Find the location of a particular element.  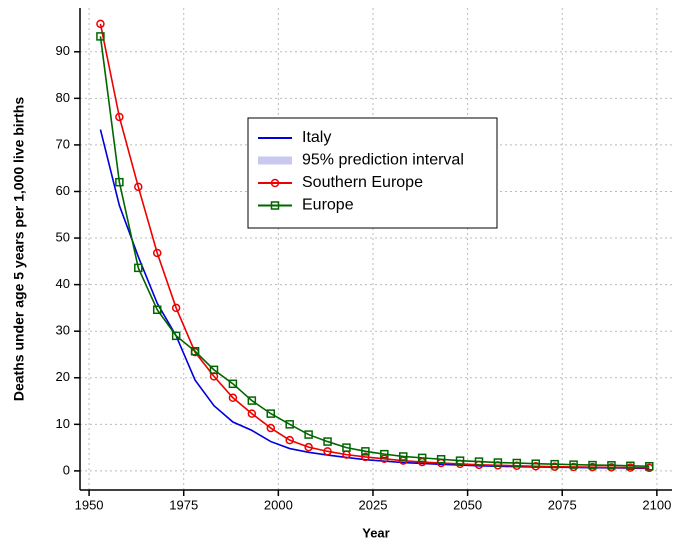

x-tick-label: 2075 is located at coordinates (562, 504).